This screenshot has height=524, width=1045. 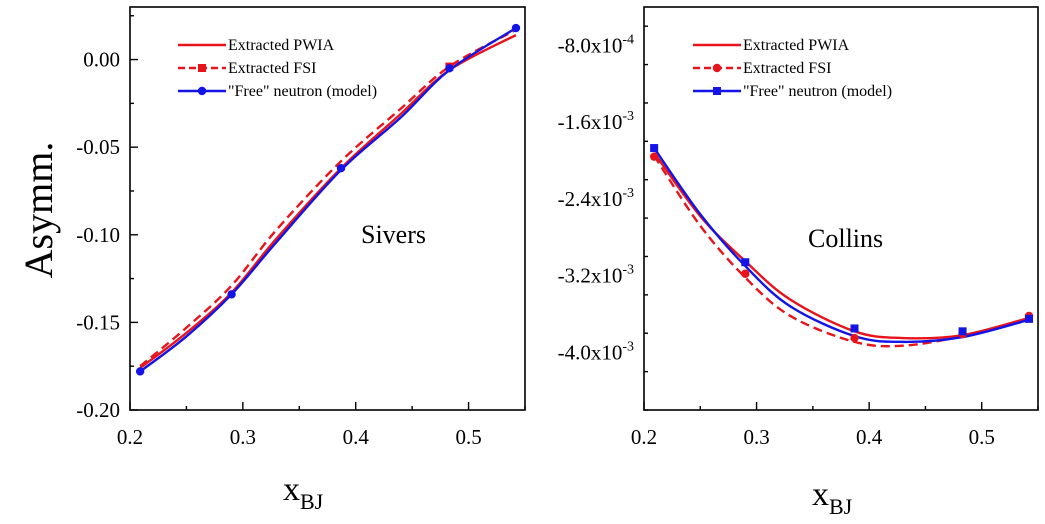 I want to click on chart-annotation: Sivers, so click(x=393, y=234).